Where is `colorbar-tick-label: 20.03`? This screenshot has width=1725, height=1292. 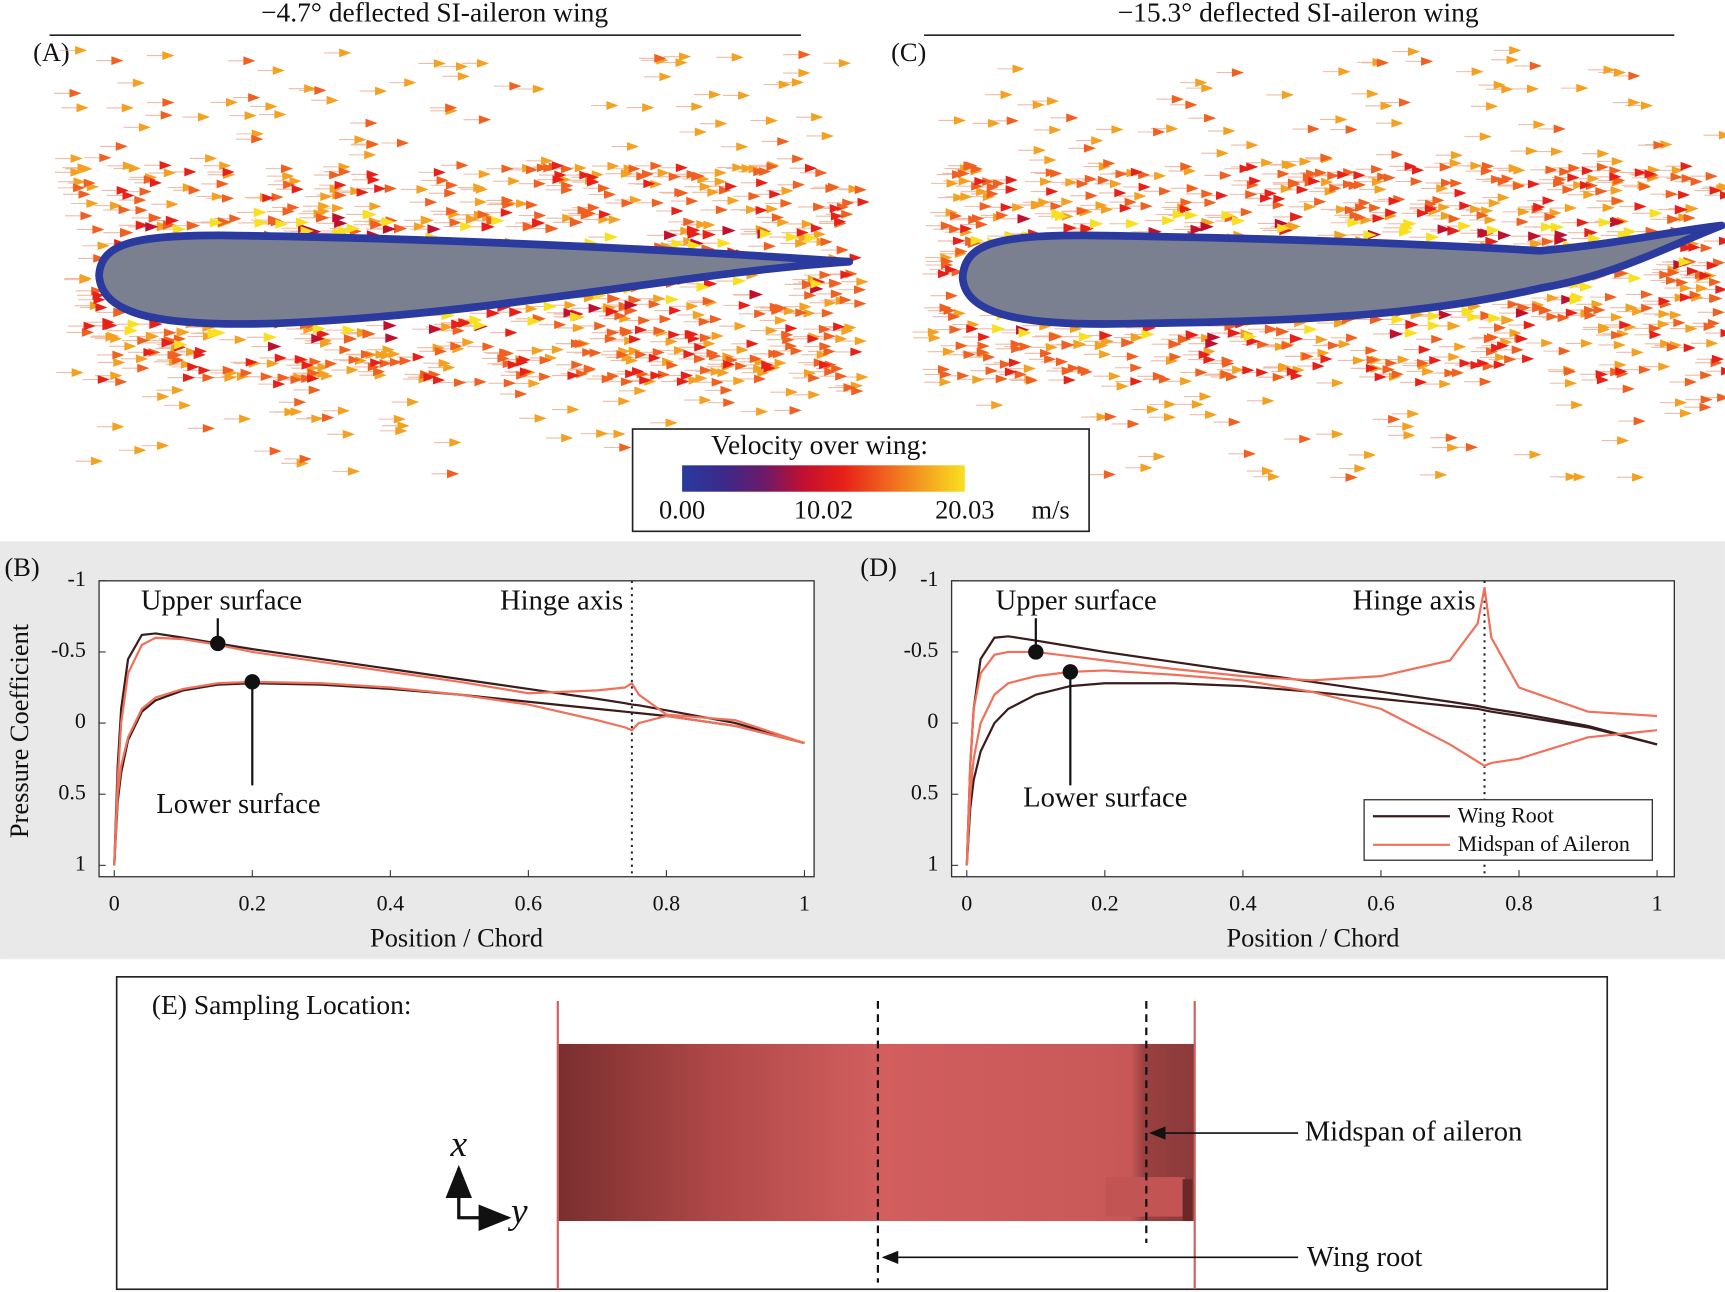 colorbar-tick-label: 20.03 is located at coordinates (964, 510).